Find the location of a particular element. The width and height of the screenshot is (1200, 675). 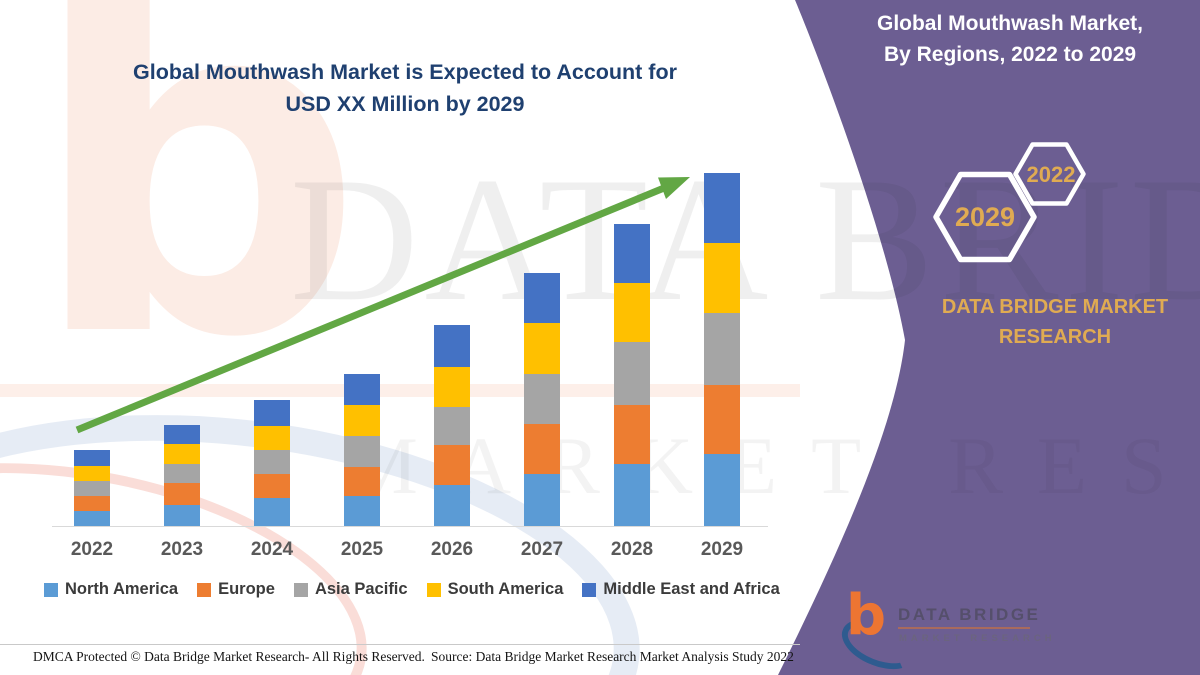

logo-underline is located at coordinates (964, 628).